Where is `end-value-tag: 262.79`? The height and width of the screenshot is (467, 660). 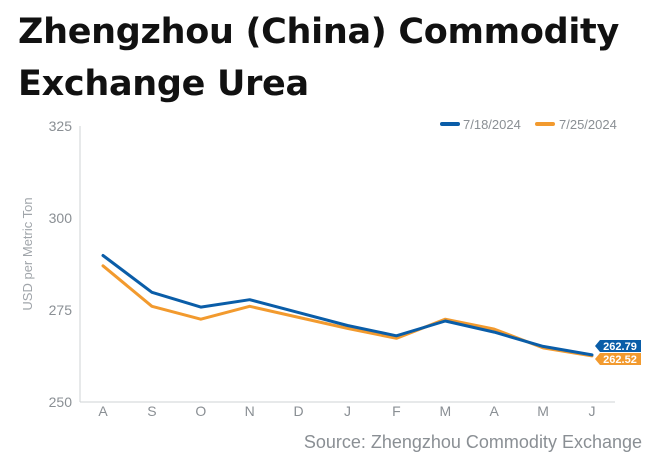
end-value-tag: 262.79 is located at coordinates (618, 346).